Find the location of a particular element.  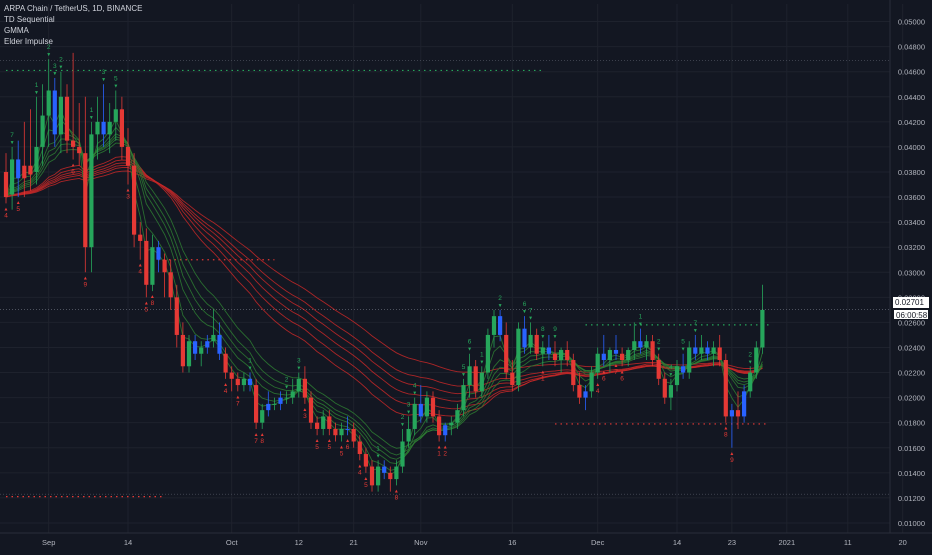

td-up-count: 7 is located at coordinates (695, 323).